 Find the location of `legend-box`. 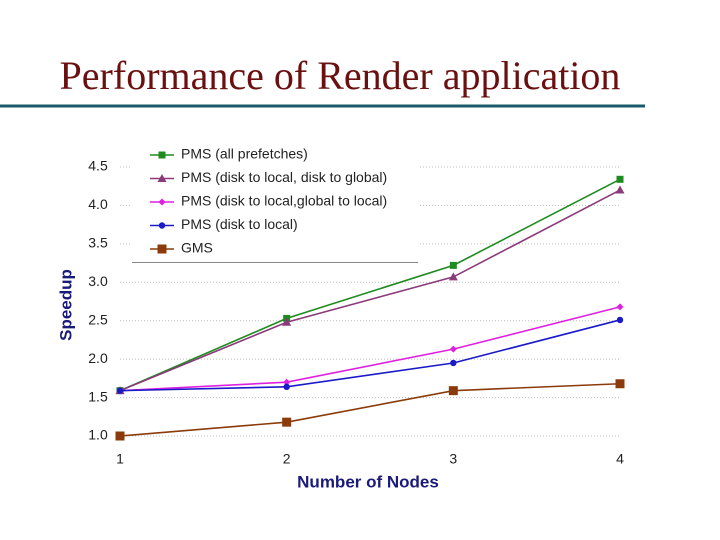

legend-box is located at coordinates (276, 203).